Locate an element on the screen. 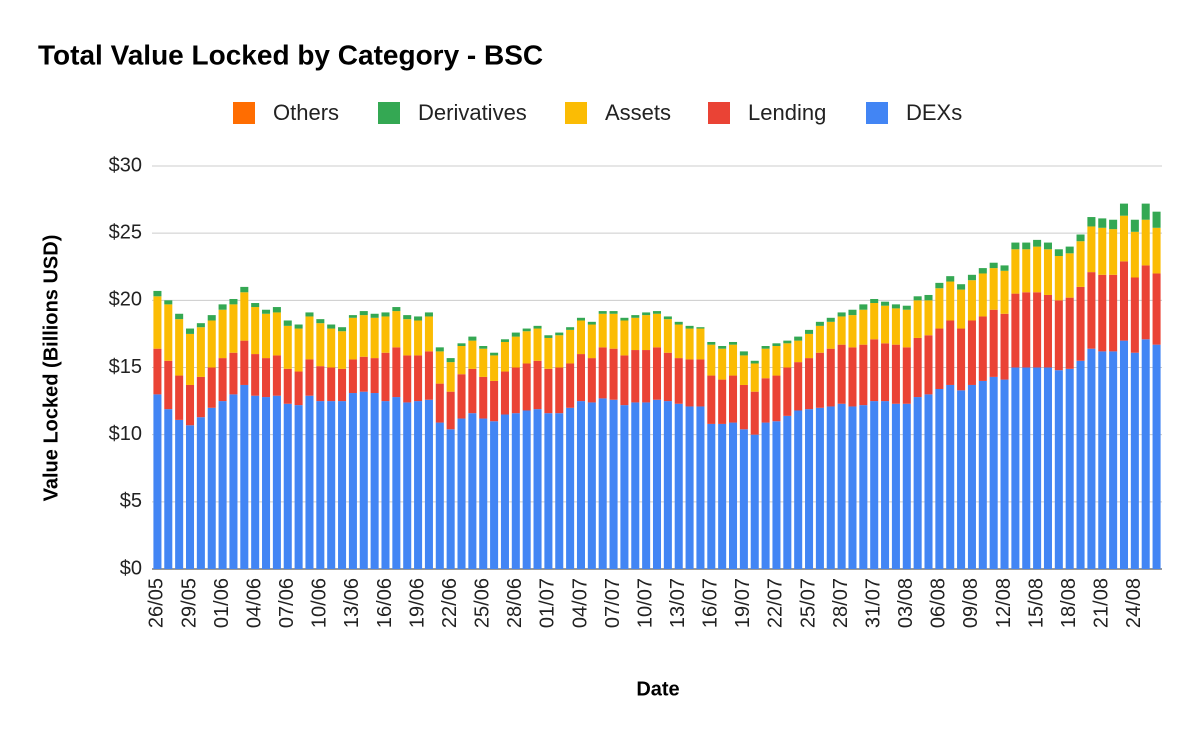  legend-label: Derivatives is located at coordinates (472, 112).